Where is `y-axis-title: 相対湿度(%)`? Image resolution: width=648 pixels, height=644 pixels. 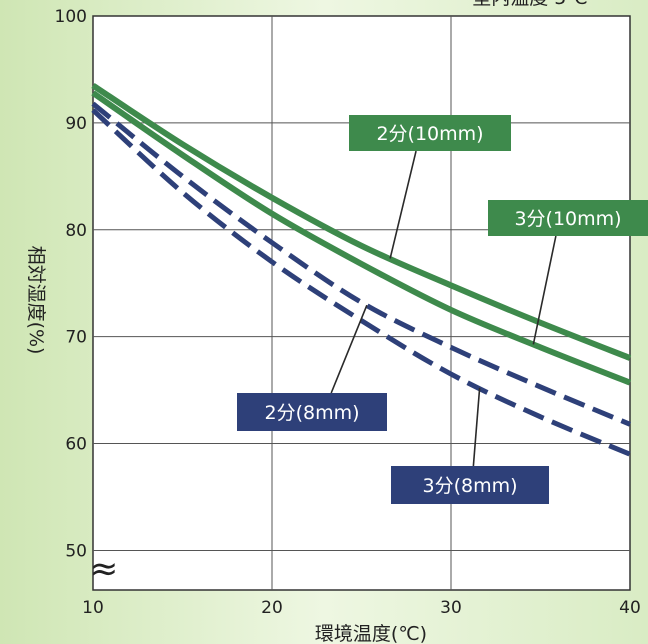 y-axis-title: 相対湿度(%) is located at coordinates (36, 300).